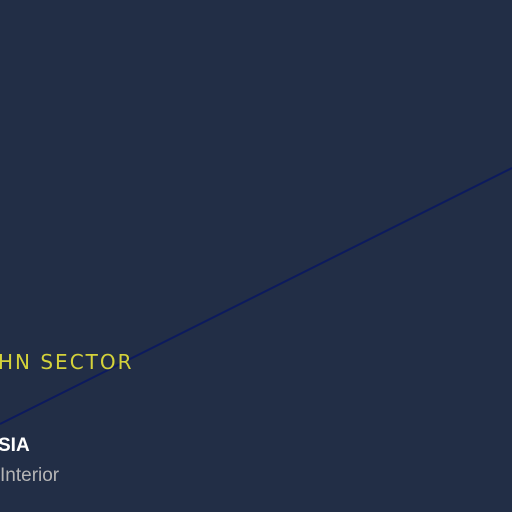  What do you see at coordinates (67, 362) in the screenshot?
I see `sector-label: HN SECTOR` at bounding box center [67, 362].